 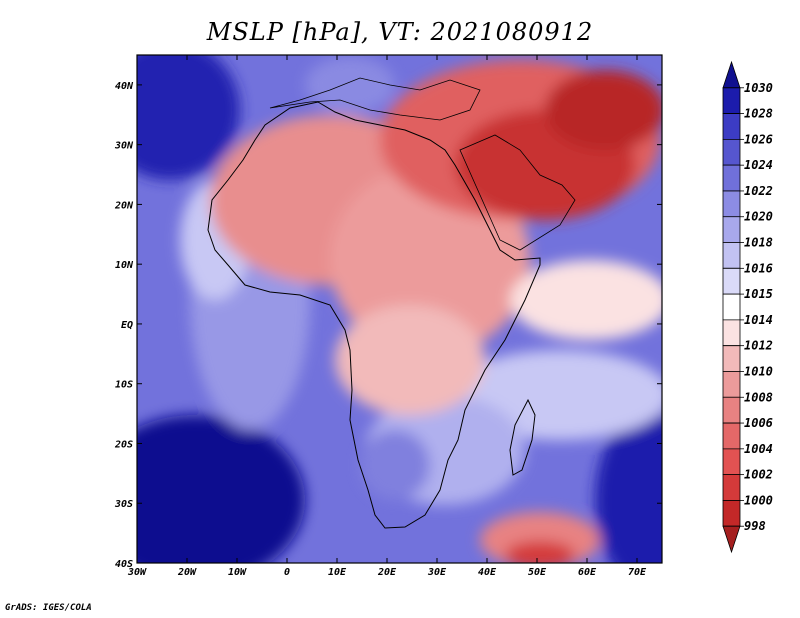 I want to click on y-tick-label: 30N, so click(x=124, y=146).